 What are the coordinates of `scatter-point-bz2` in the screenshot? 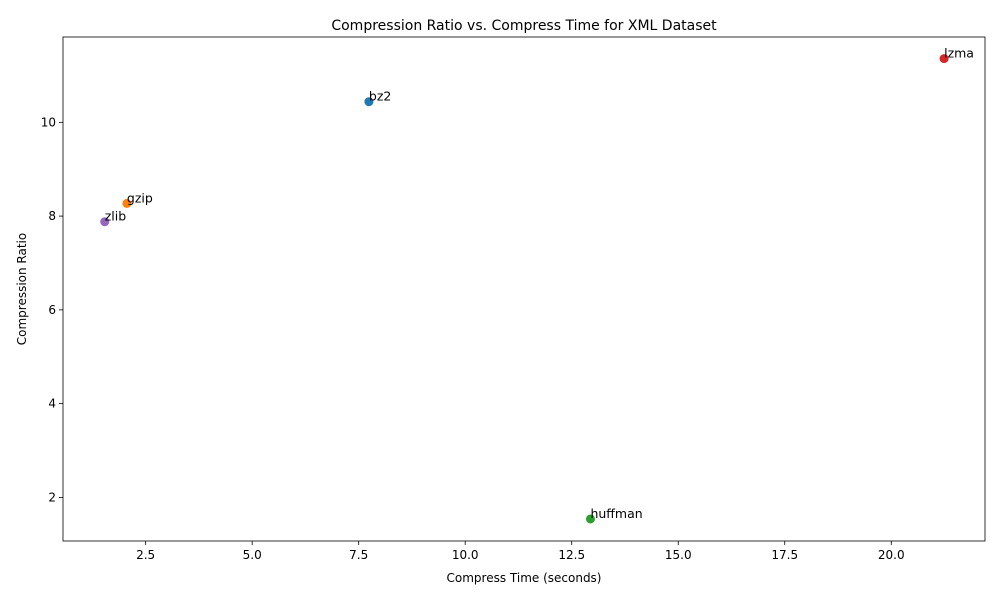 It's located at (369, 102).